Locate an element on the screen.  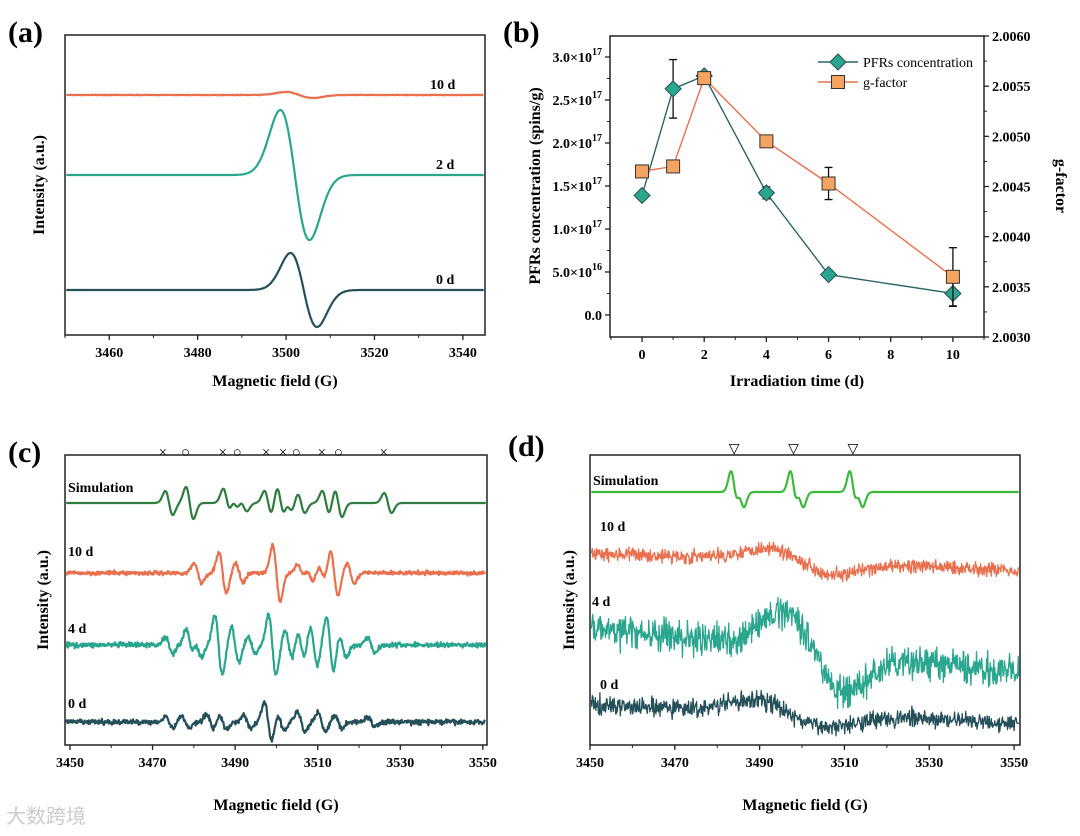
legend-square-icon is located at coordinates (838, 82).